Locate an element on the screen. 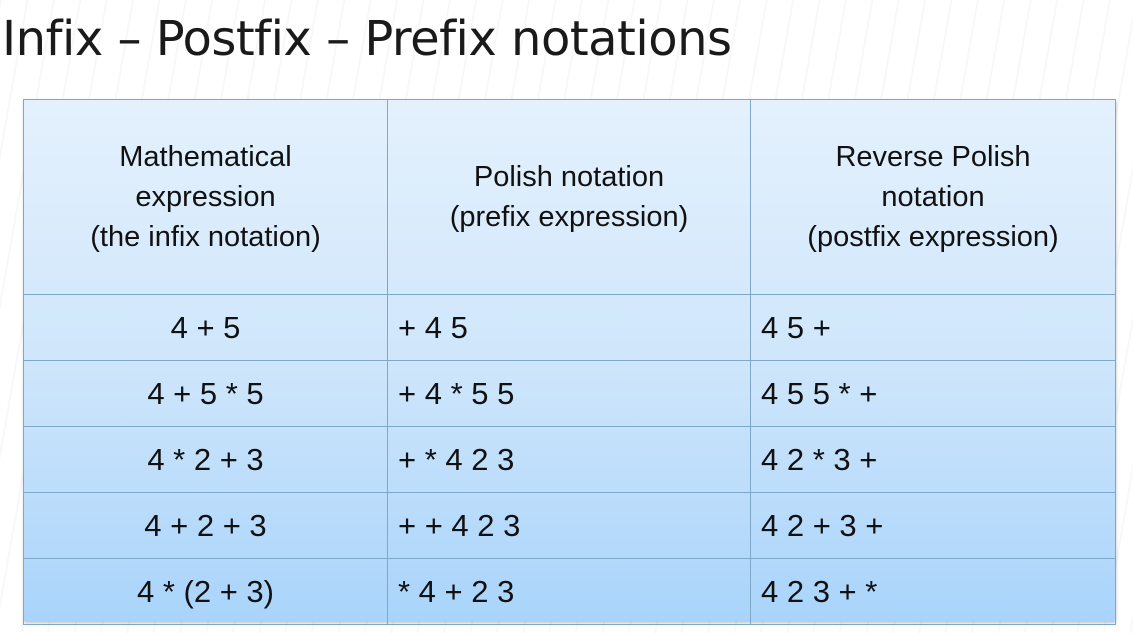 This screenshot has width=1133, height=633. infix-cell: 4 + 5 is located at coordinates (205, 327).